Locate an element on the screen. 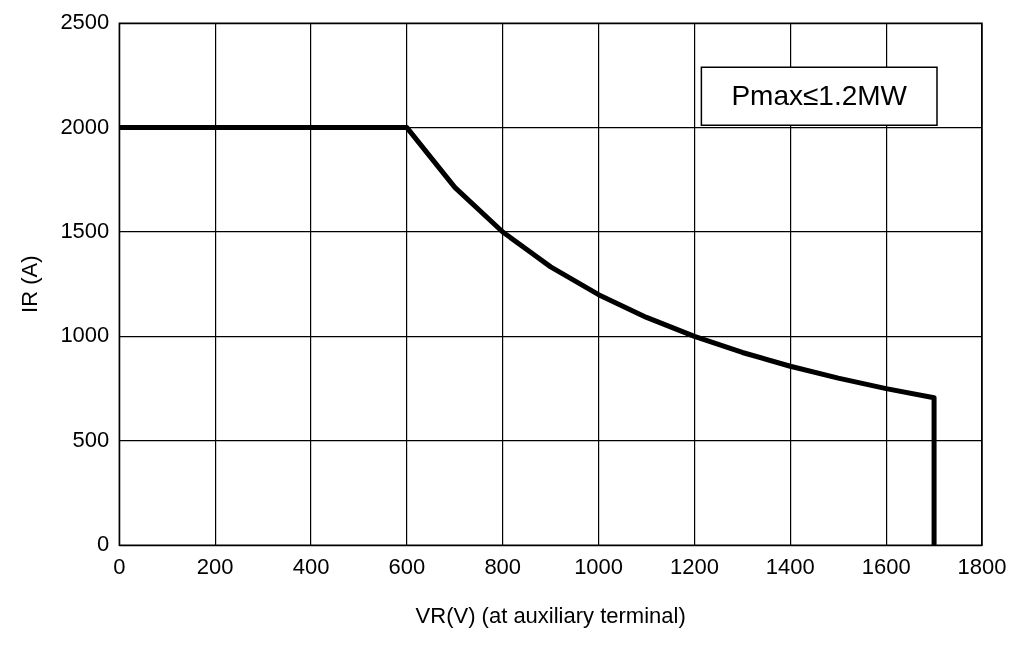 The height and width of the screenshot is (652, 1024). x-tick-label: 1600 is located at coordinates (886, 567).